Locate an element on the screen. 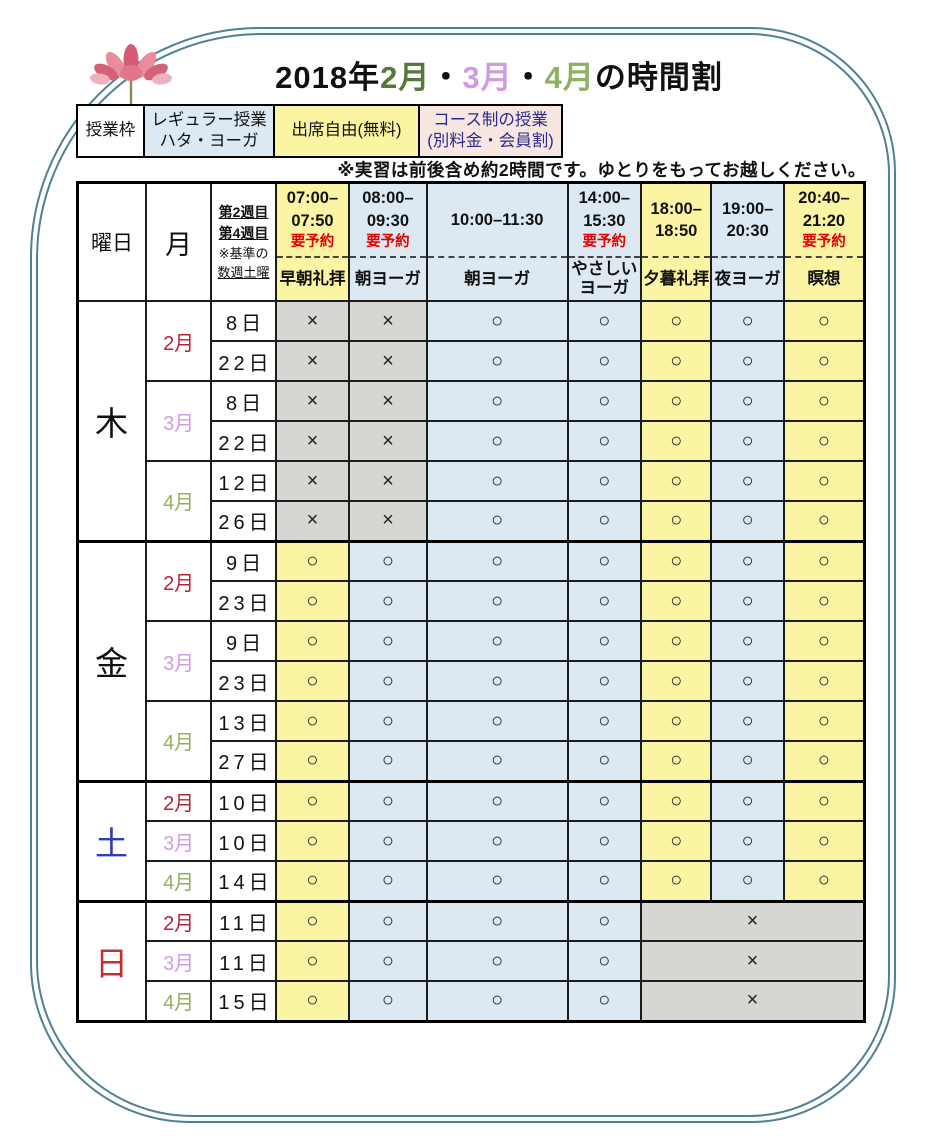  timeslot-time: 10:00–11:30 is located at coordinates (497, 219).